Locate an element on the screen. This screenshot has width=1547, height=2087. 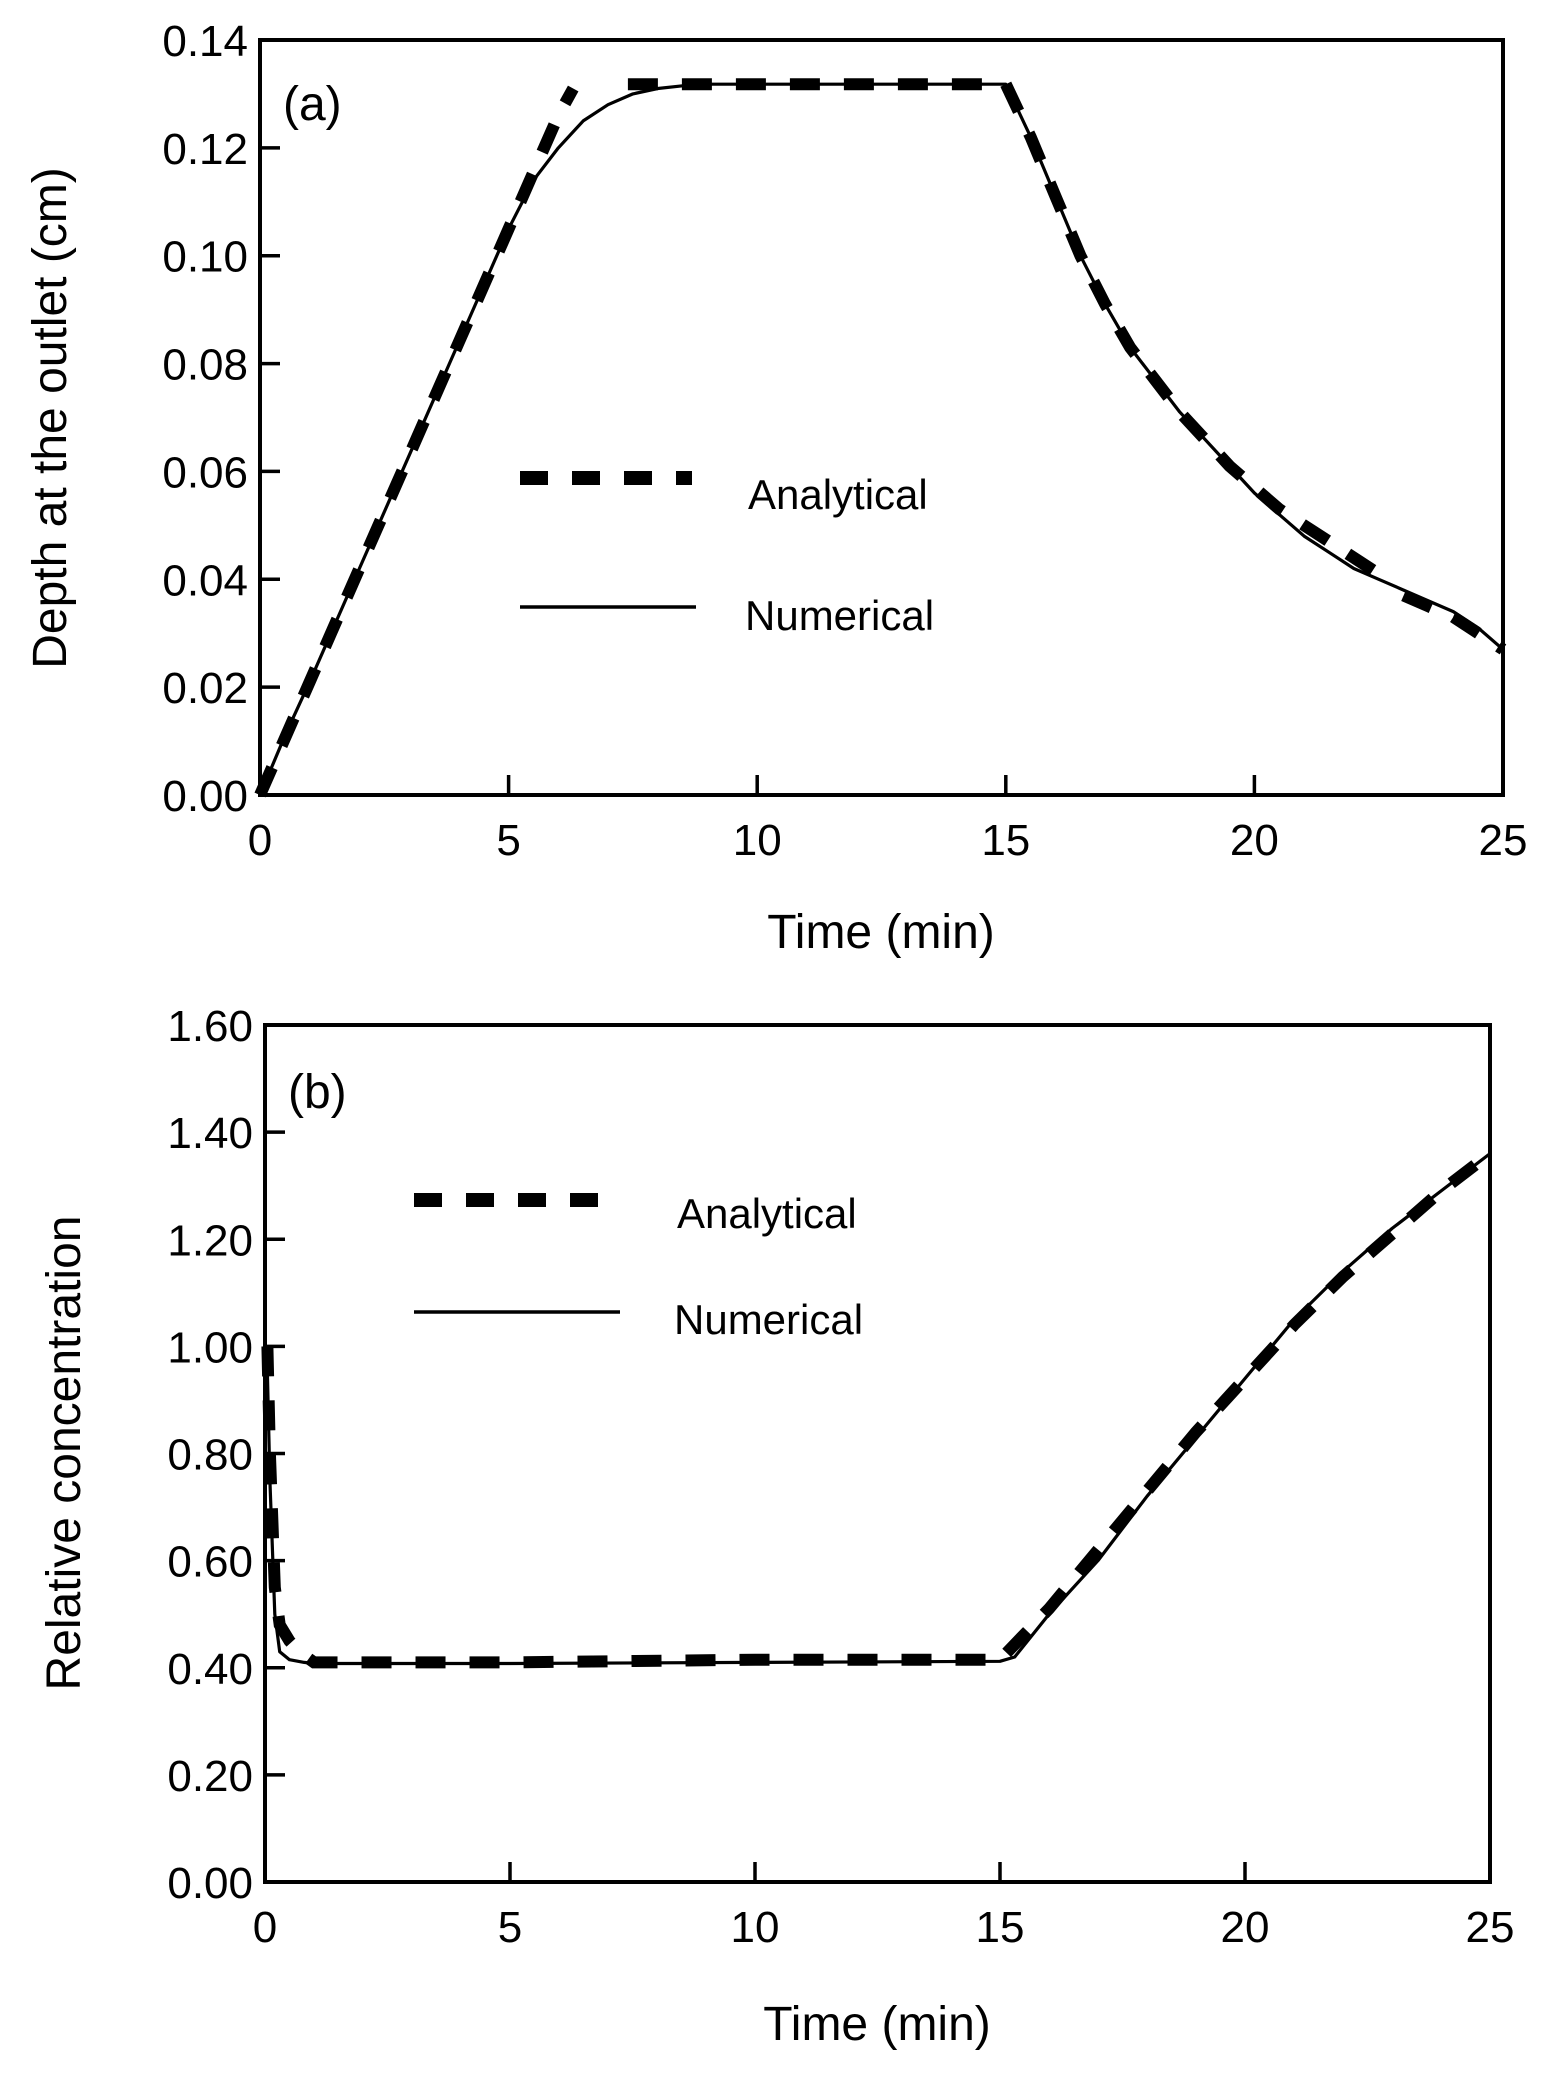
panel-a-y-tick-label: 0.00 is located at coordinates (205, 796).